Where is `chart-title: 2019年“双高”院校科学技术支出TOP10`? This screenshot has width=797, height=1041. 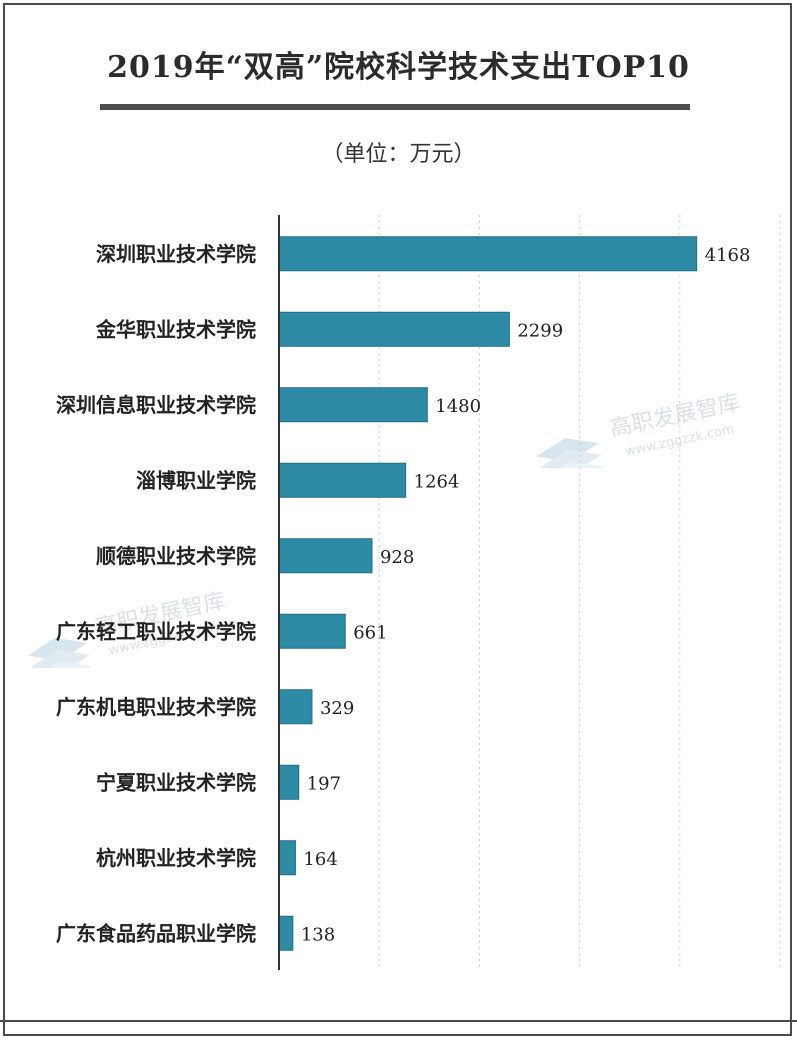 chart-title: 2019年“双高”院校科学技术支出TOP10 is located at coordinates (398, 67).